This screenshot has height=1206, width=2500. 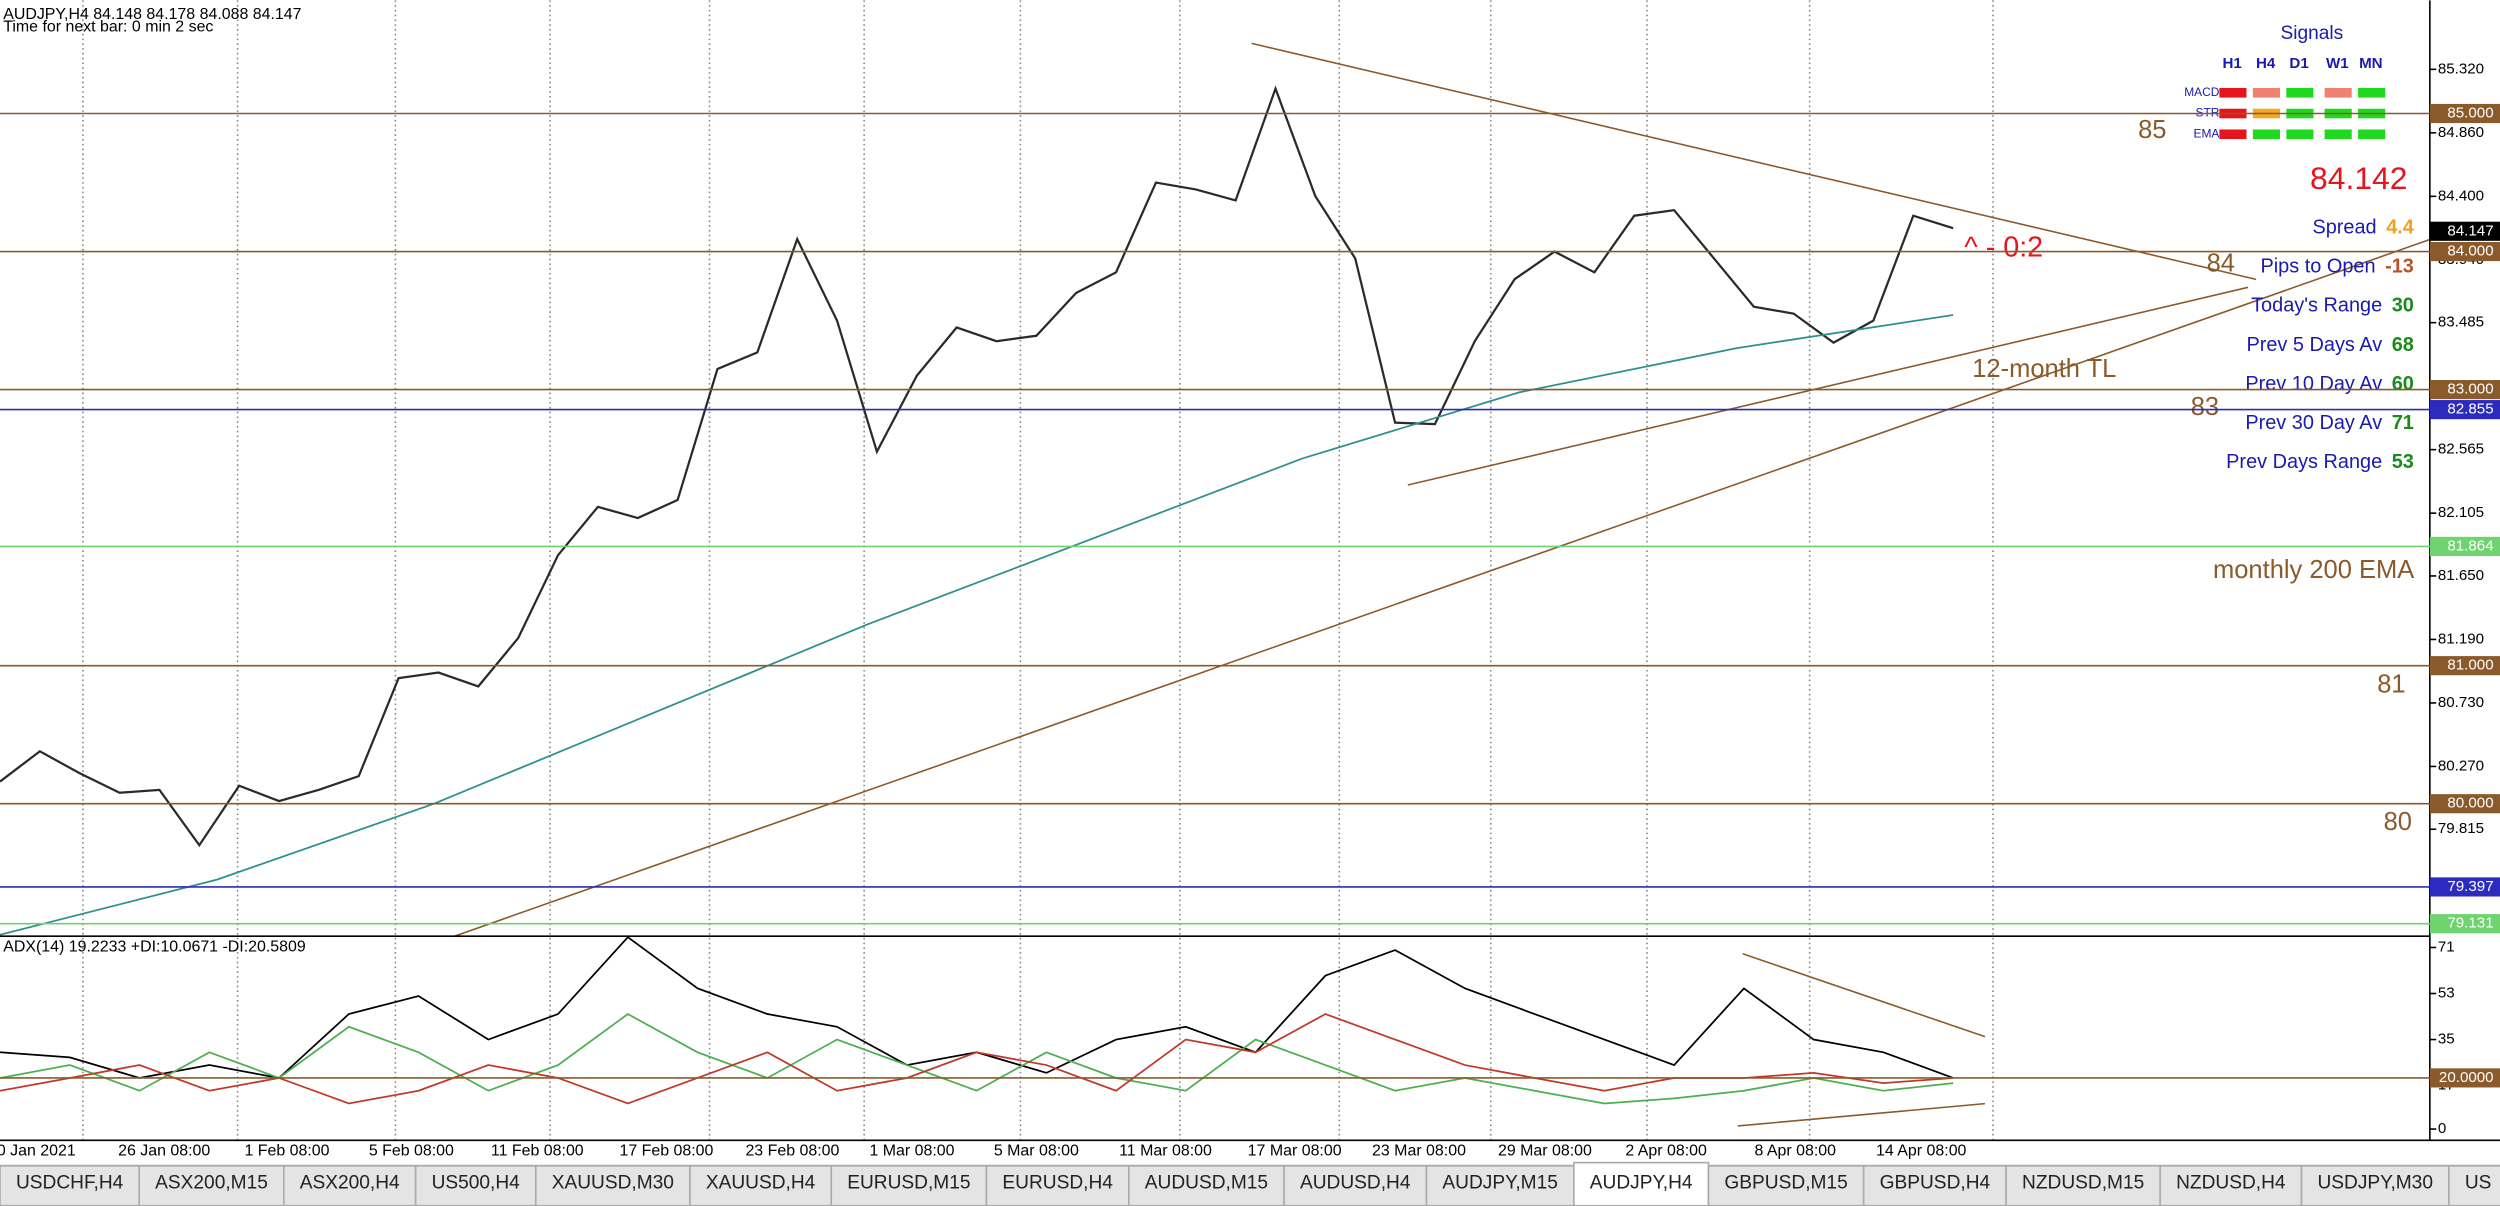 I want to click on tab: USDJPY,M30, so click(x=2375, y=1185).